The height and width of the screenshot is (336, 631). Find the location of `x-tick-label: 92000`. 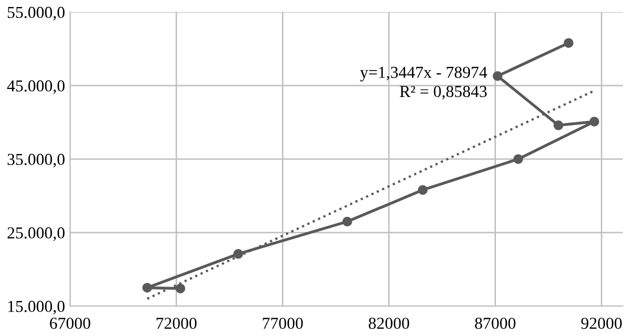

x-tick-label: 92000 is located at coordinates (601, 323).